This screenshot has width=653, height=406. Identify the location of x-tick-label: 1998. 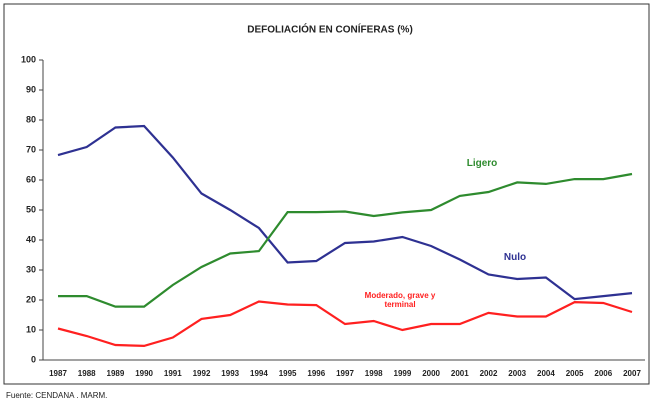
(374, 373).